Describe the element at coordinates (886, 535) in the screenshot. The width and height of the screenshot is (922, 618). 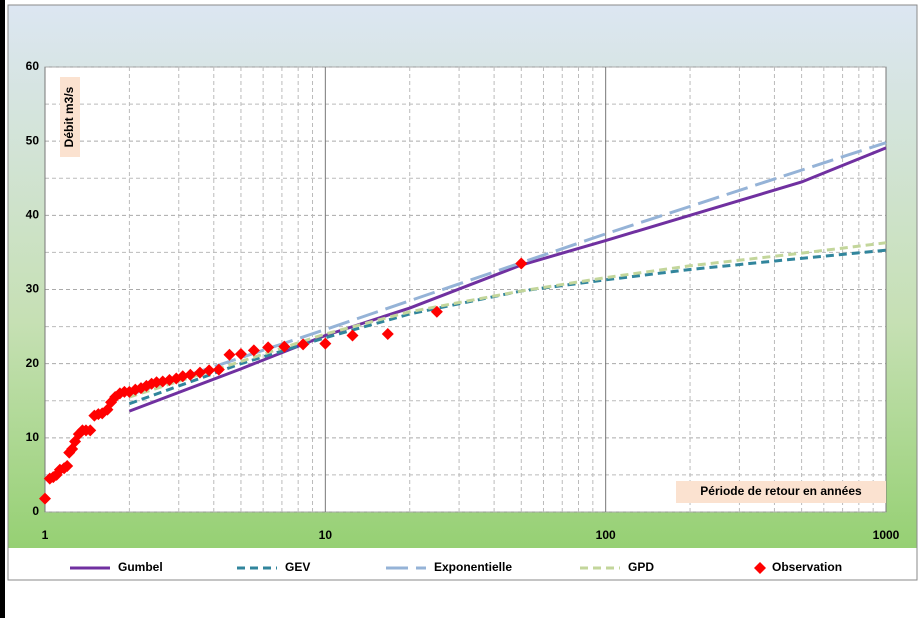
I see `x-tick-label: 1000` at that location.